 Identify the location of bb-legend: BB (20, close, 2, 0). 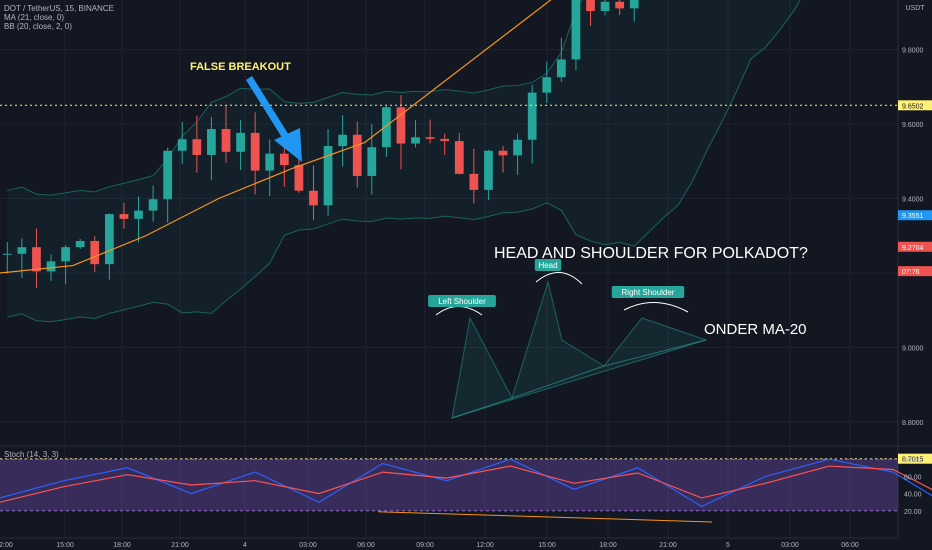
(38, 26).